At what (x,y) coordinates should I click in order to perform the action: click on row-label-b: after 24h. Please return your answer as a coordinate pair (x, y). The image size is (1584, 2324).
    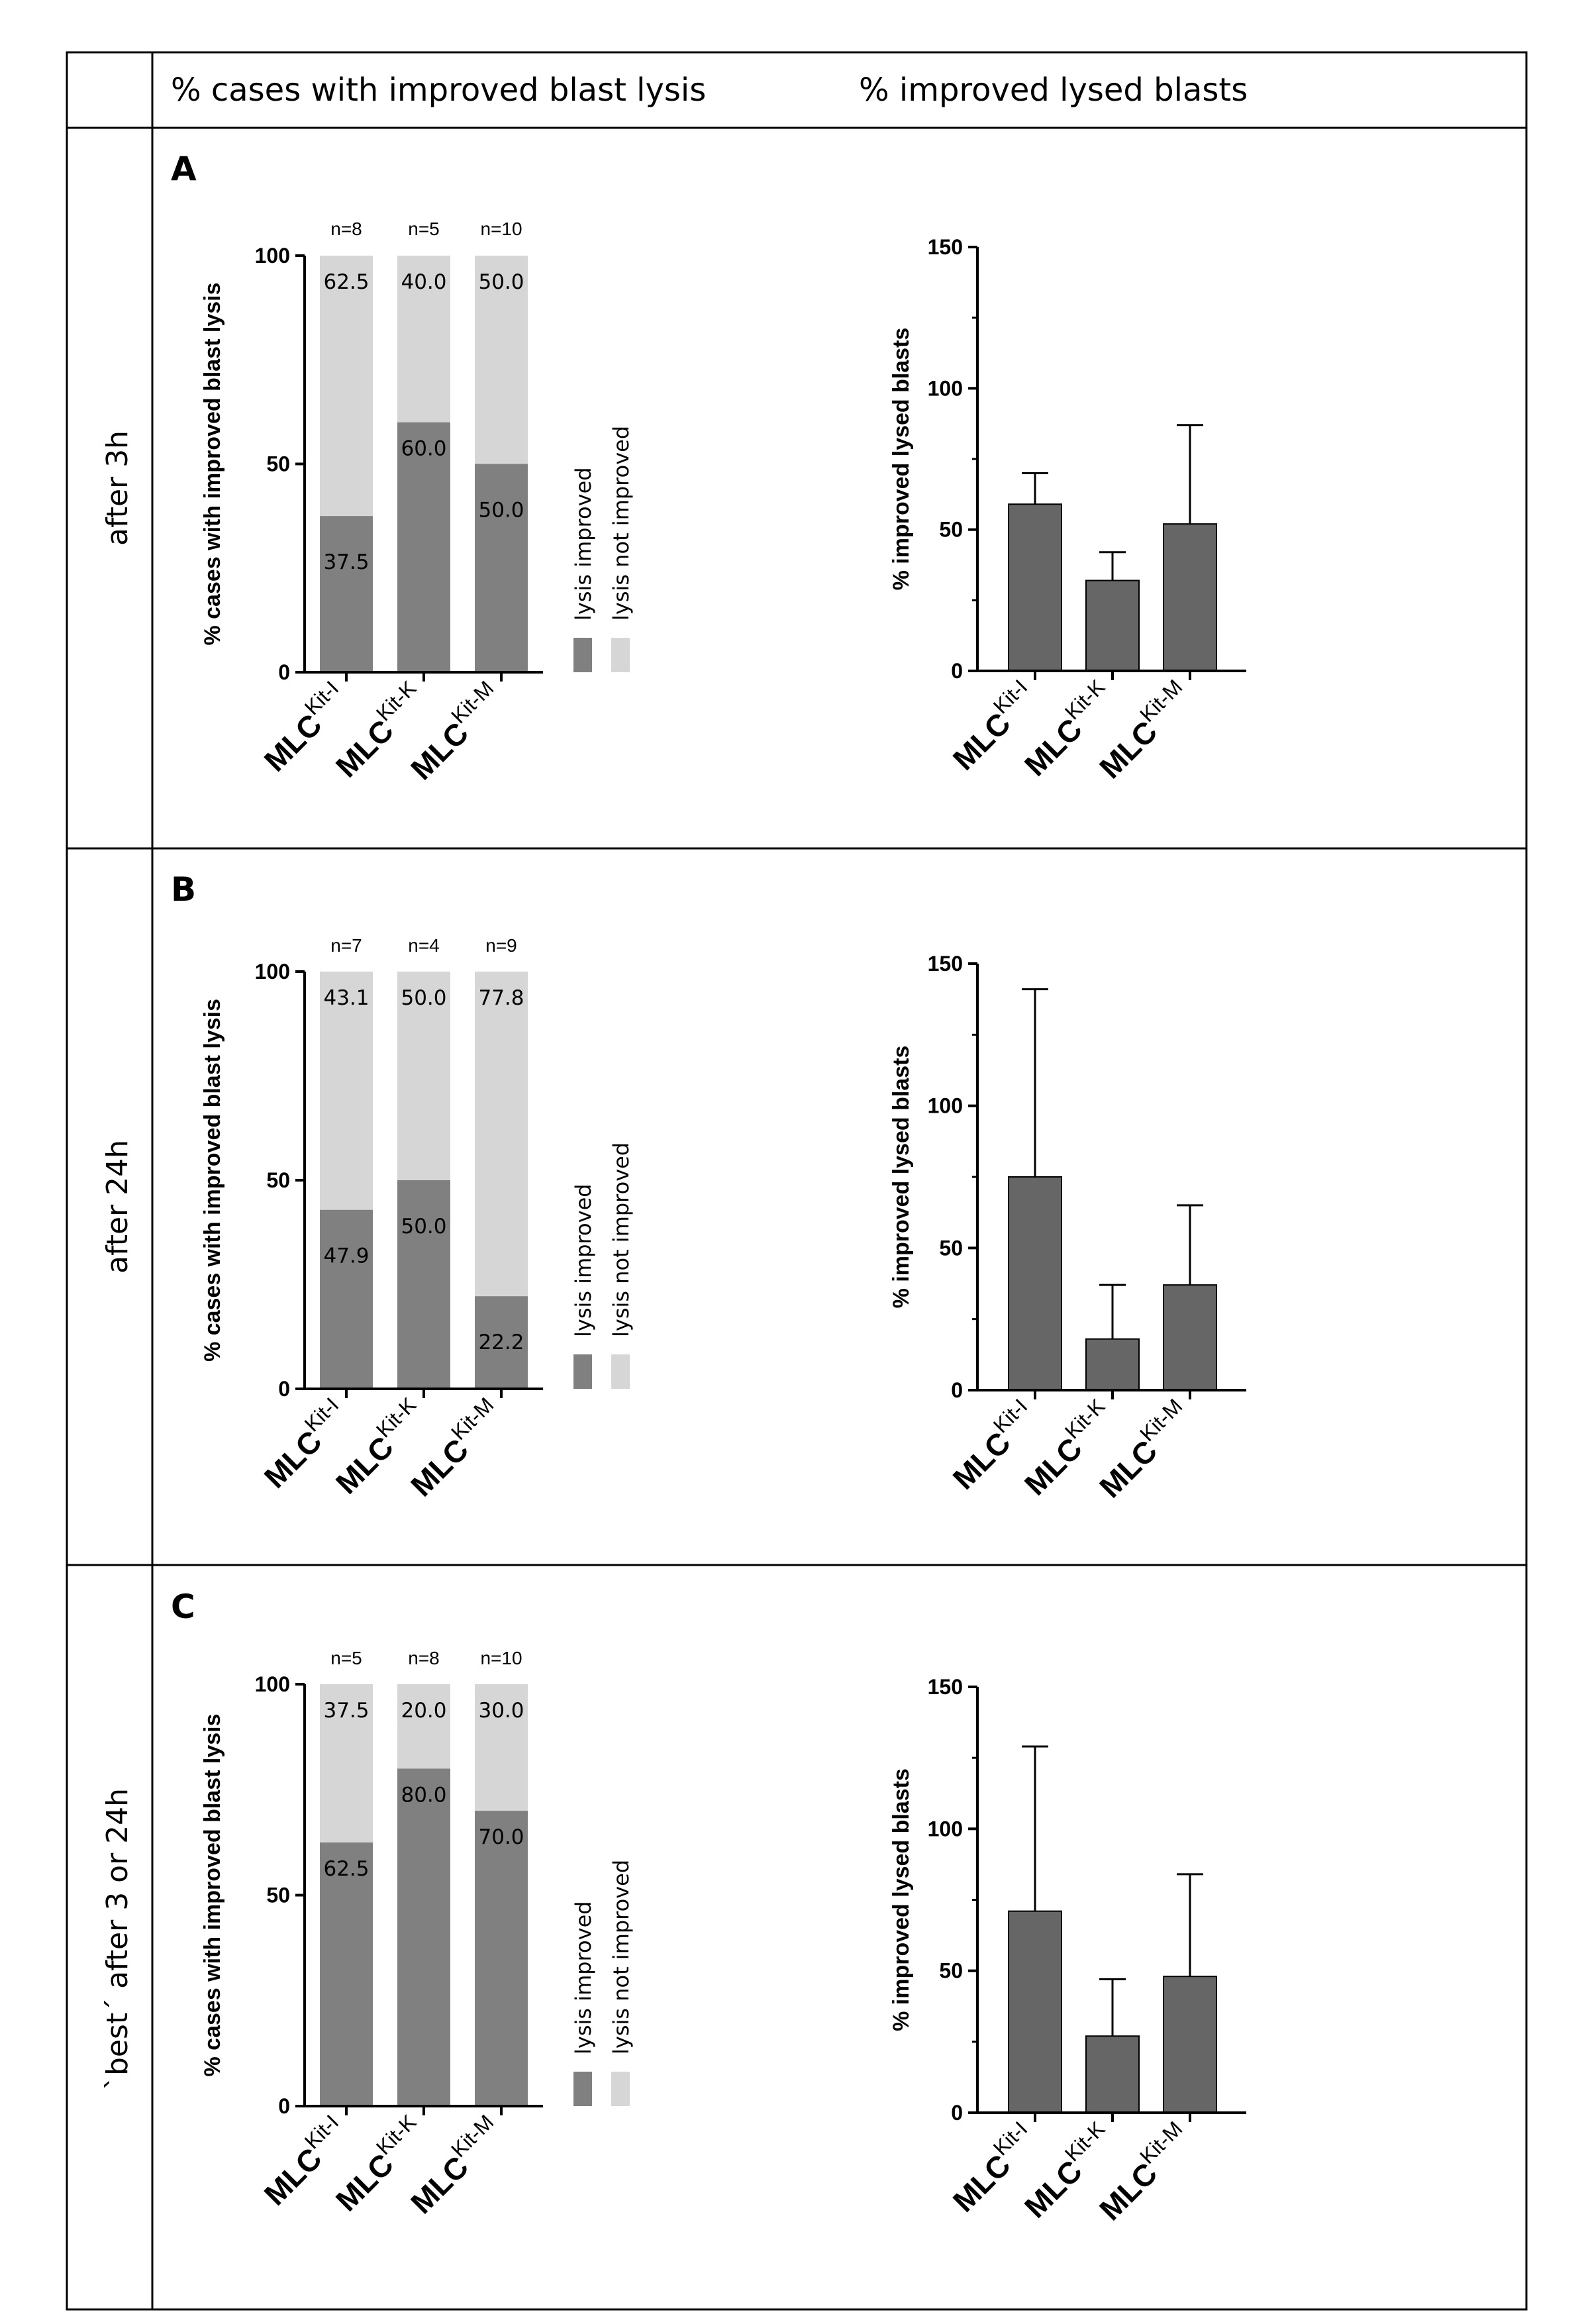
    Looking at the image, I should click on (118, 1207).